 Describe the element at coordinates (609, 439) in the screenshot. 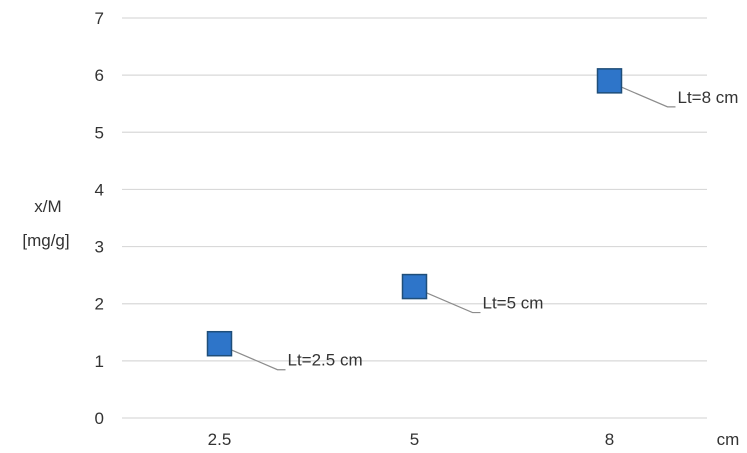

I see `x-tick-label-2: 8` at that location.